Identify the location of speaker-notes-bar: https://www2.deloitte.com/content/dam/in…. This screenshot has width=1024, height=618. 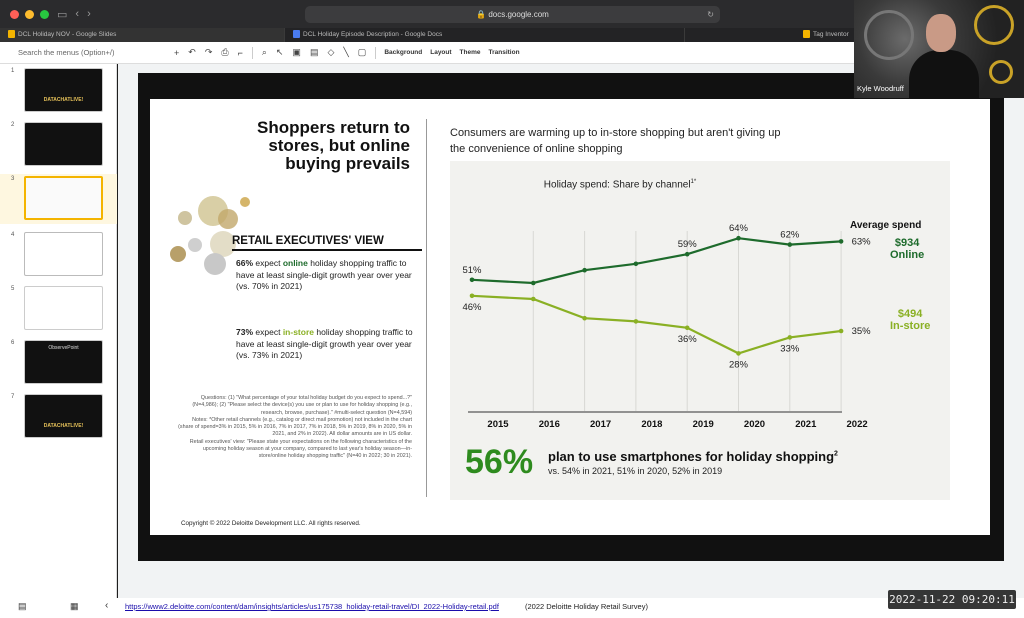
(571, 608).